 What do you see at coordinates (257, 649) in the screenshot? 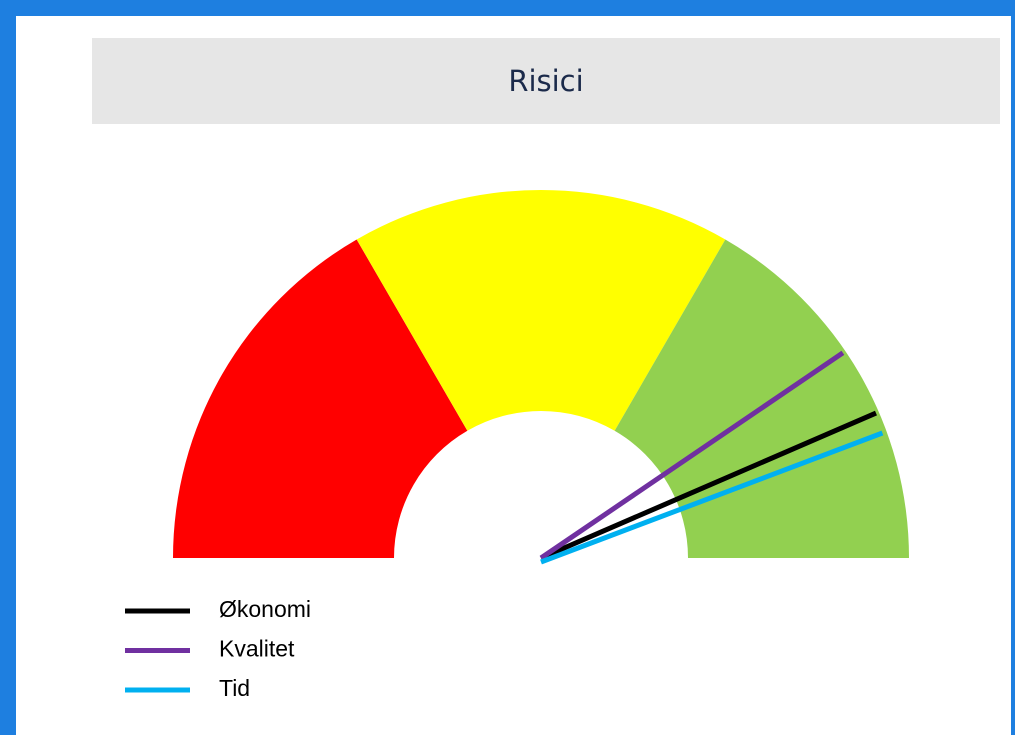
I see `legend-label: Kvalitet` at bounding box center [257, 649].